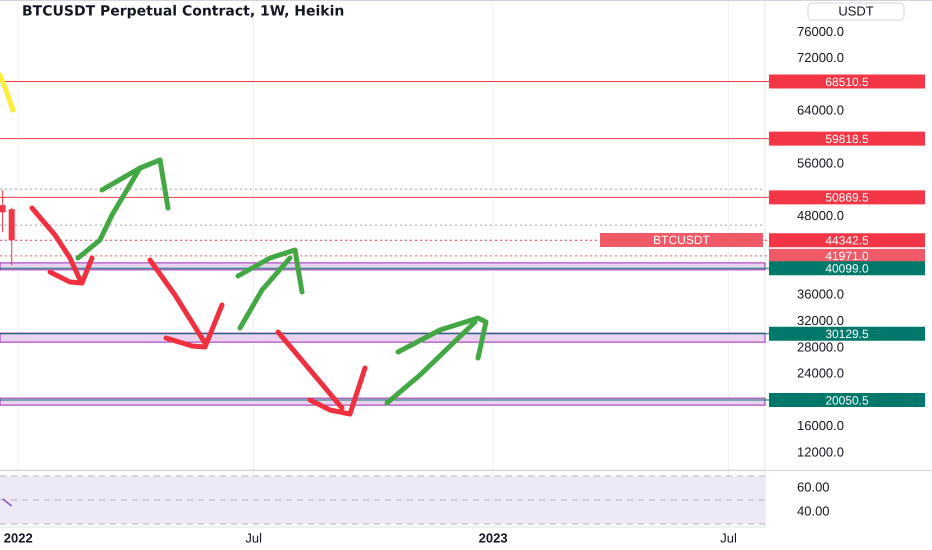 This screenshot has width=932, height=550. I want to click on ref-line-label: 40099.0, so click(847, 269).